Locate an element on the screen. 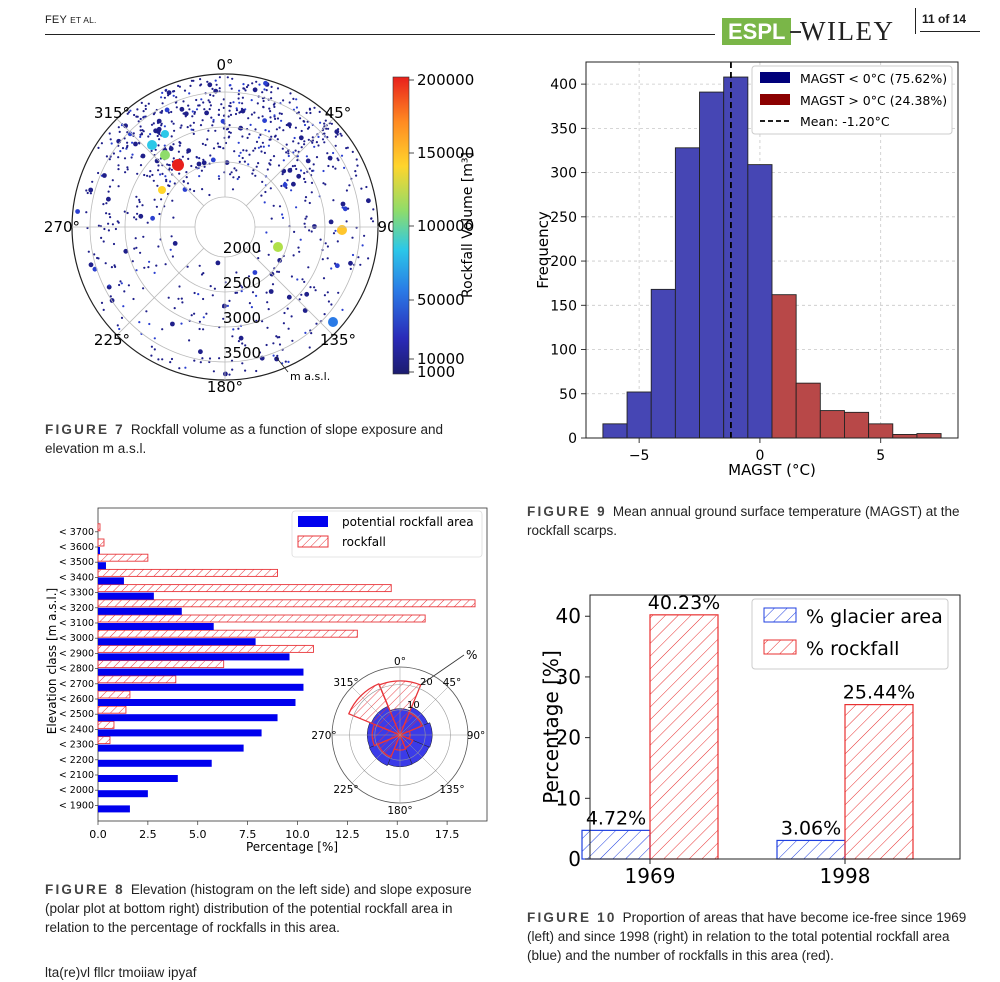  f9-ytick-label: 200 is located at coordinates (563, 262).